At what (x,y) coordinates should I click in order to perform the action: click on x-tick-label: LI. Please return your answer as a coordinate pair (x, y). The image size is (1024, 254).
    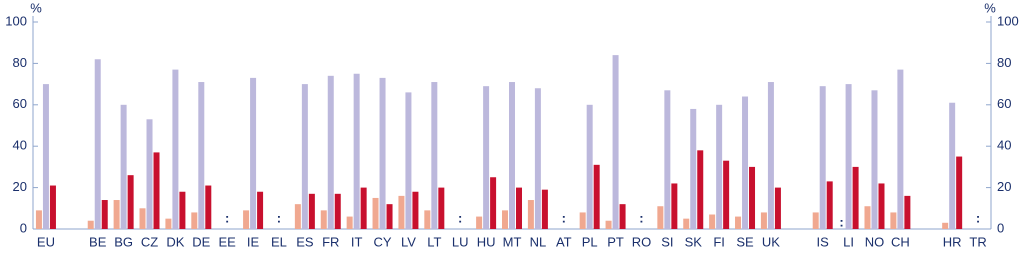
    Looking at the image, I should click on (848, 241).